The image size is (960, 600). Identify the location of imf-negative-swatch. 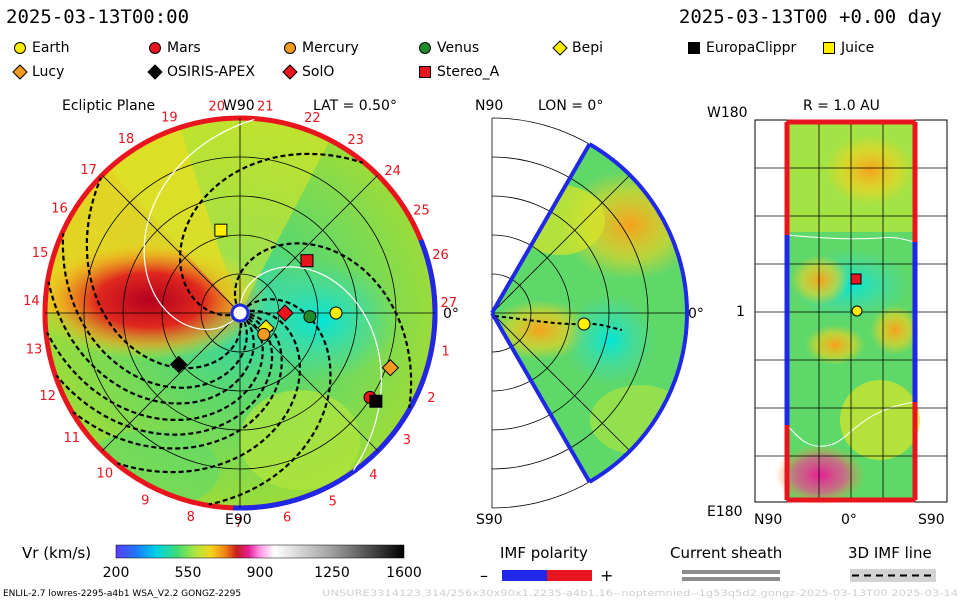
(524, 575).